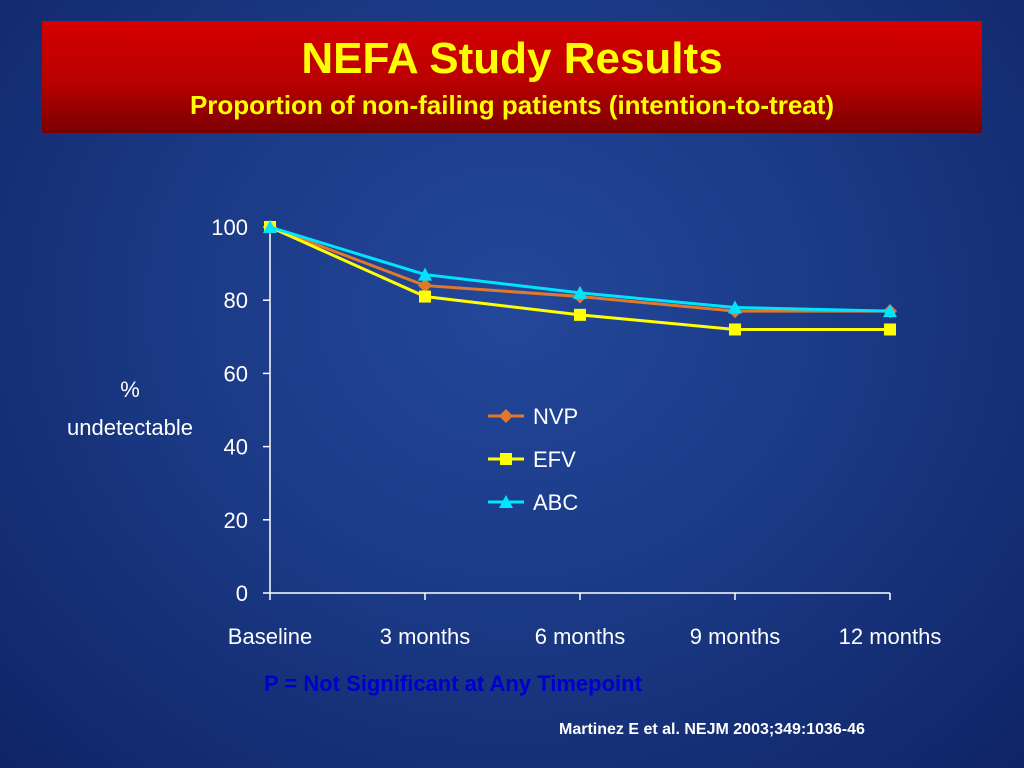 The image size is (1024, 768). I want to click on legend-entry-abc: ABC, so click(533, 502).